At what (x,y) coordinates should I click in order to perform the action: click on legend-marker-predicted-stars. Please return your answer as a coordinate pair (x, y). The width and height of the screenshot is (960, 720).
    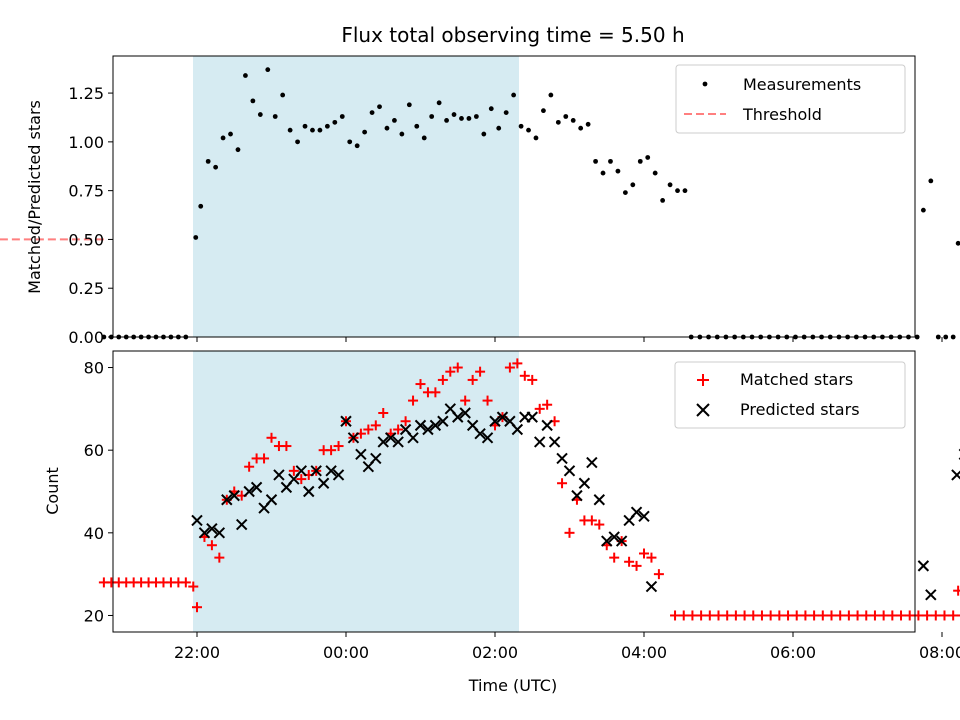
    Looking at the image, I should click on (703, 410).